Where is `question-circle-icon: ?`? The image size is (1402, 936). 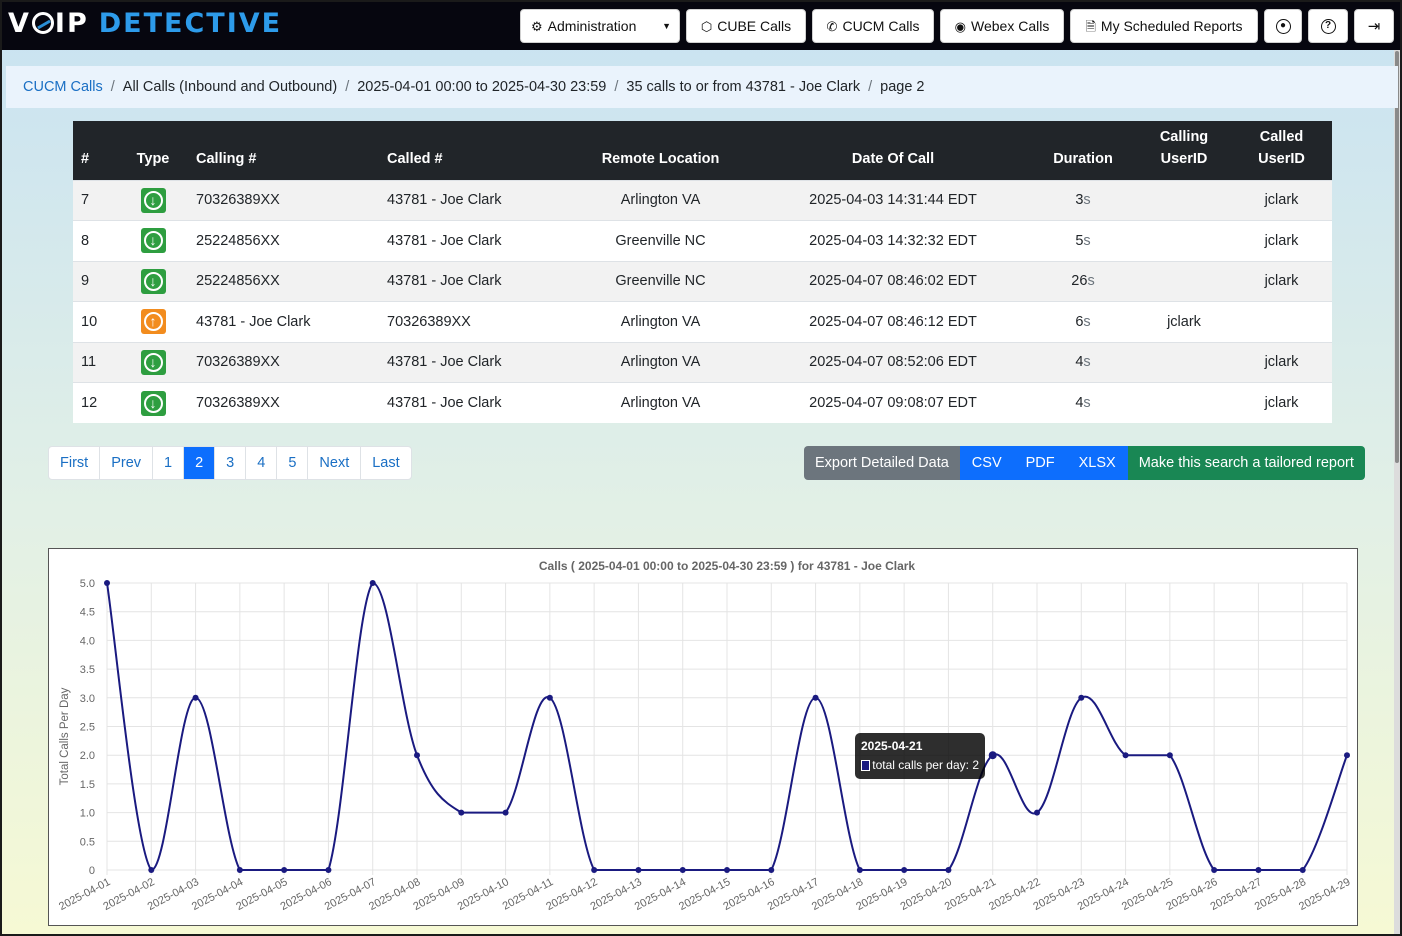 question-circle-icon: ? is located at coordinates (1328, 26).